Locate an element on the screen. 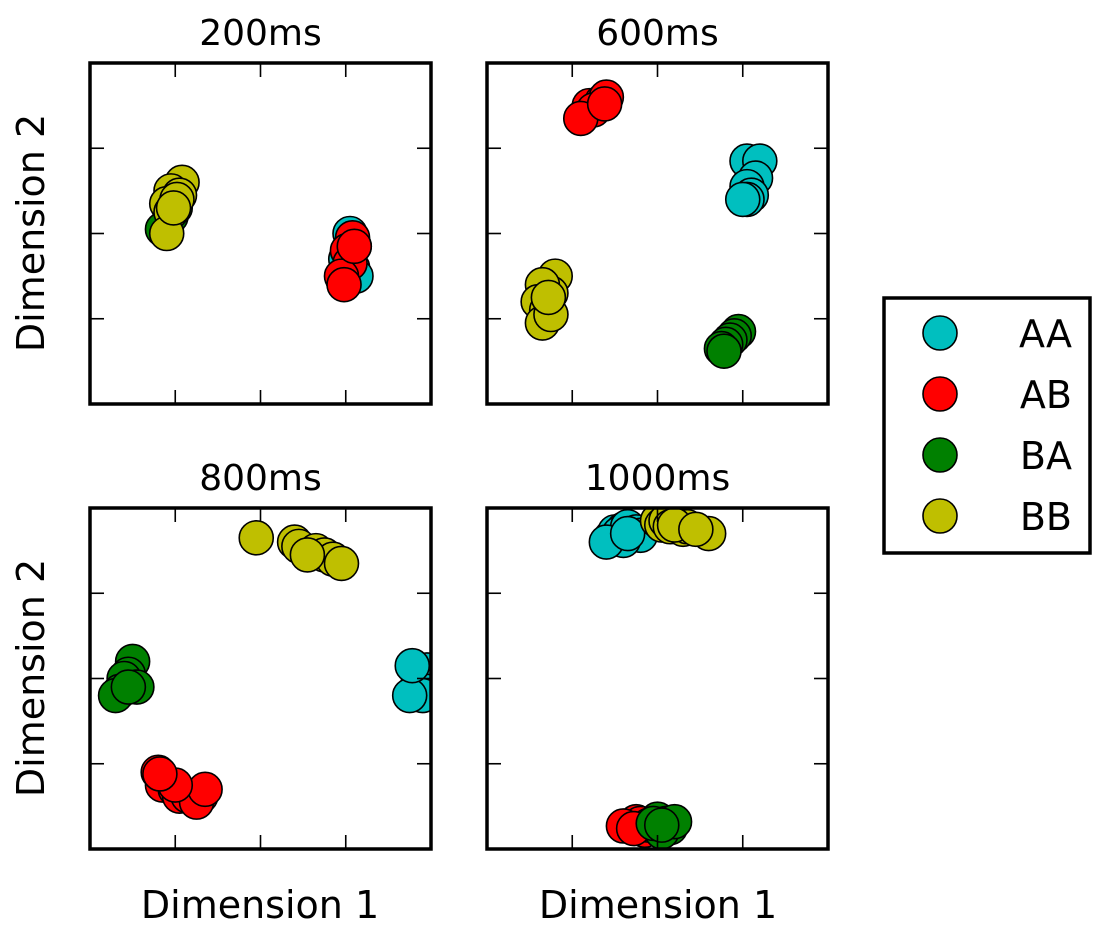  panel-3: 800ms is located at coordinates (260, 654).